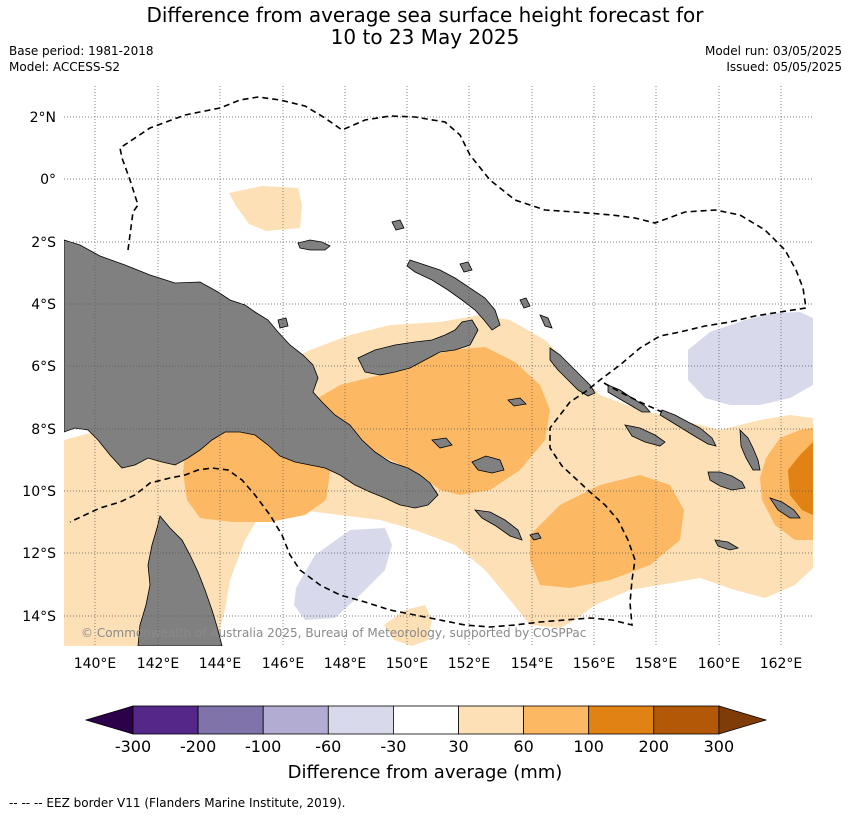  What do you see at coordinates (180, 580) in the screenshot?
I see `cape-york-peninsula` at bounding box center [180, 580].